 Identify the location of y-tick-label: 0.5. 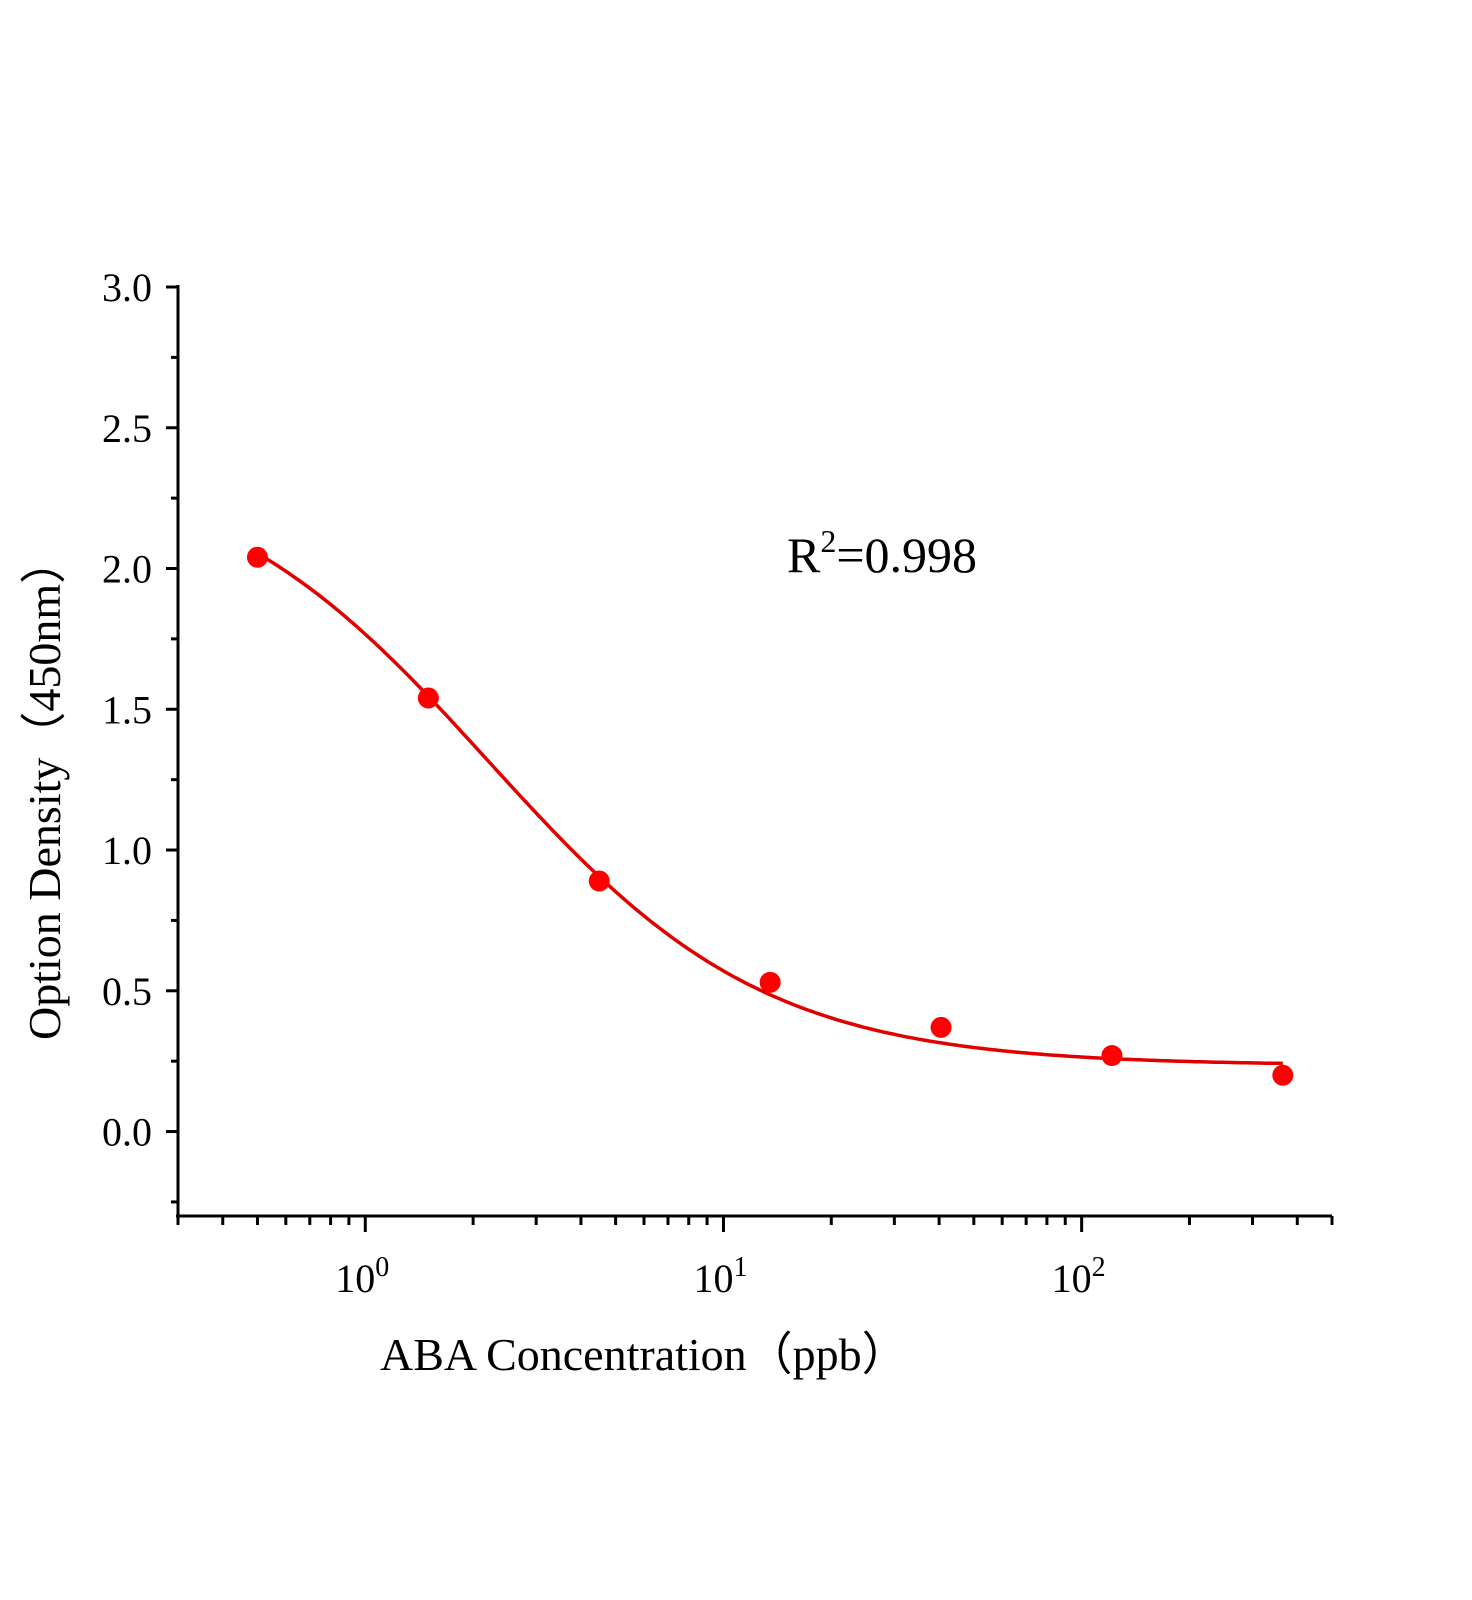
(127, 991).